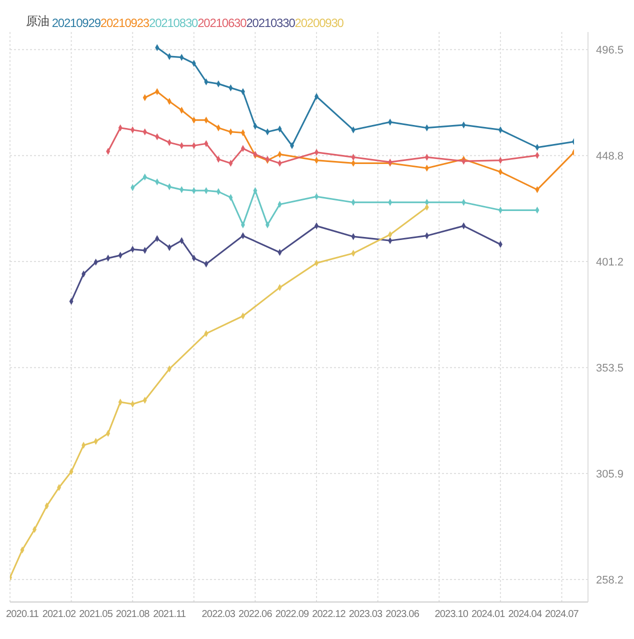 This screenshot has height=639, width=634. Describe the element at coordinates (23, 614) in the screenshot. I see `x-tick-label: 2020.11` at that location.